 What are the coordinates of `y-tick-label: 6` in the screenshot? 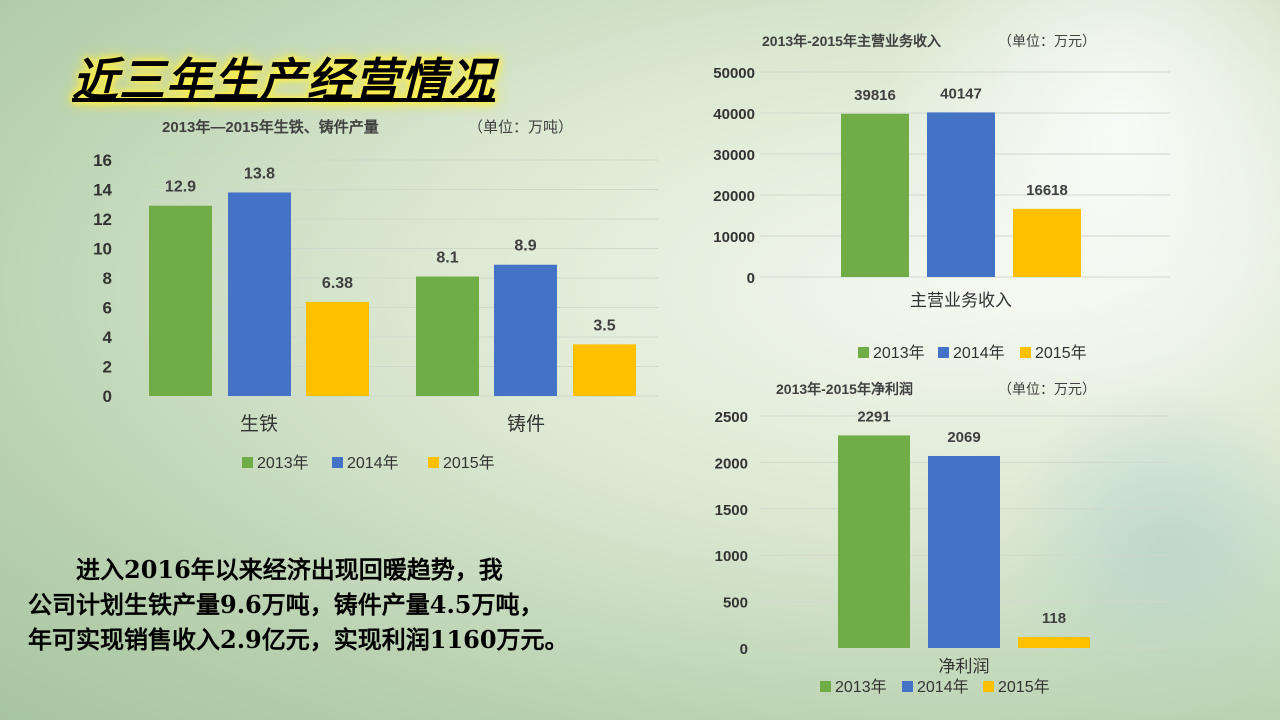 It's located at (107, 308).